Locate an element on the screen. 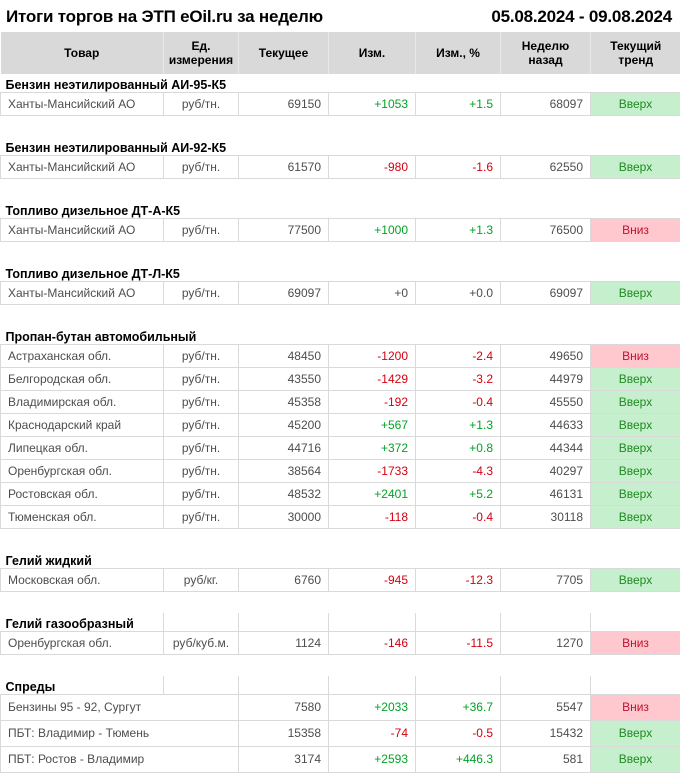  section-header-row: Гелий жидкий is located at coordinates (340, 559).